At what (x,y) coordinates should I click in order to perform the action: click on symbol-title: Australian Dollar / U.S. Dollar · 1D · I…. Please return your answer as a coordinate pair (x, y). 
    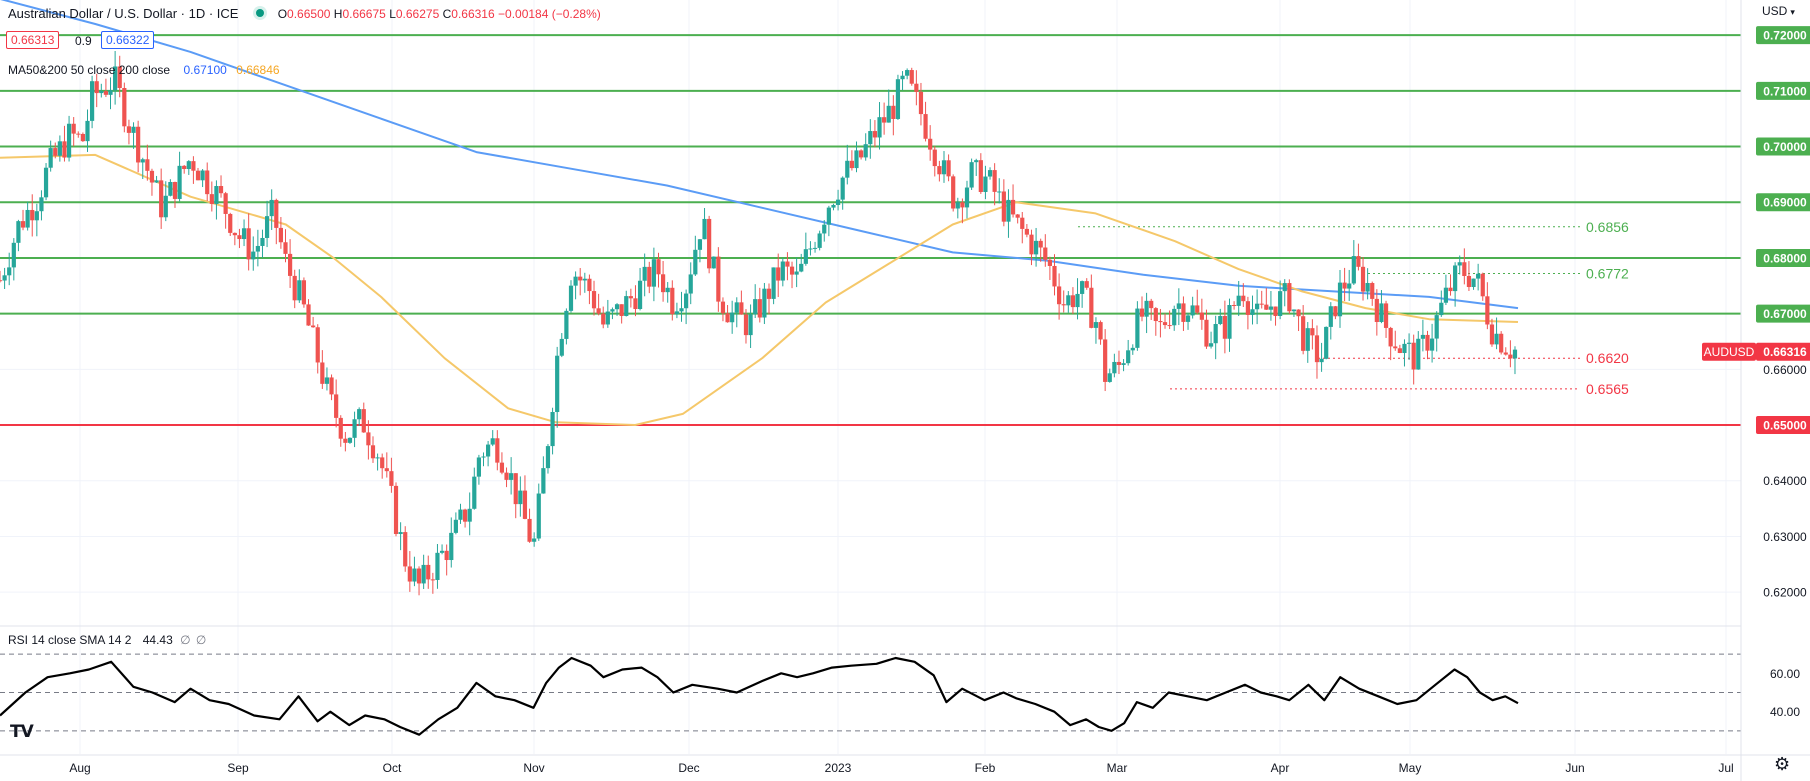
    Looking at the image, I should click on (123, 13).